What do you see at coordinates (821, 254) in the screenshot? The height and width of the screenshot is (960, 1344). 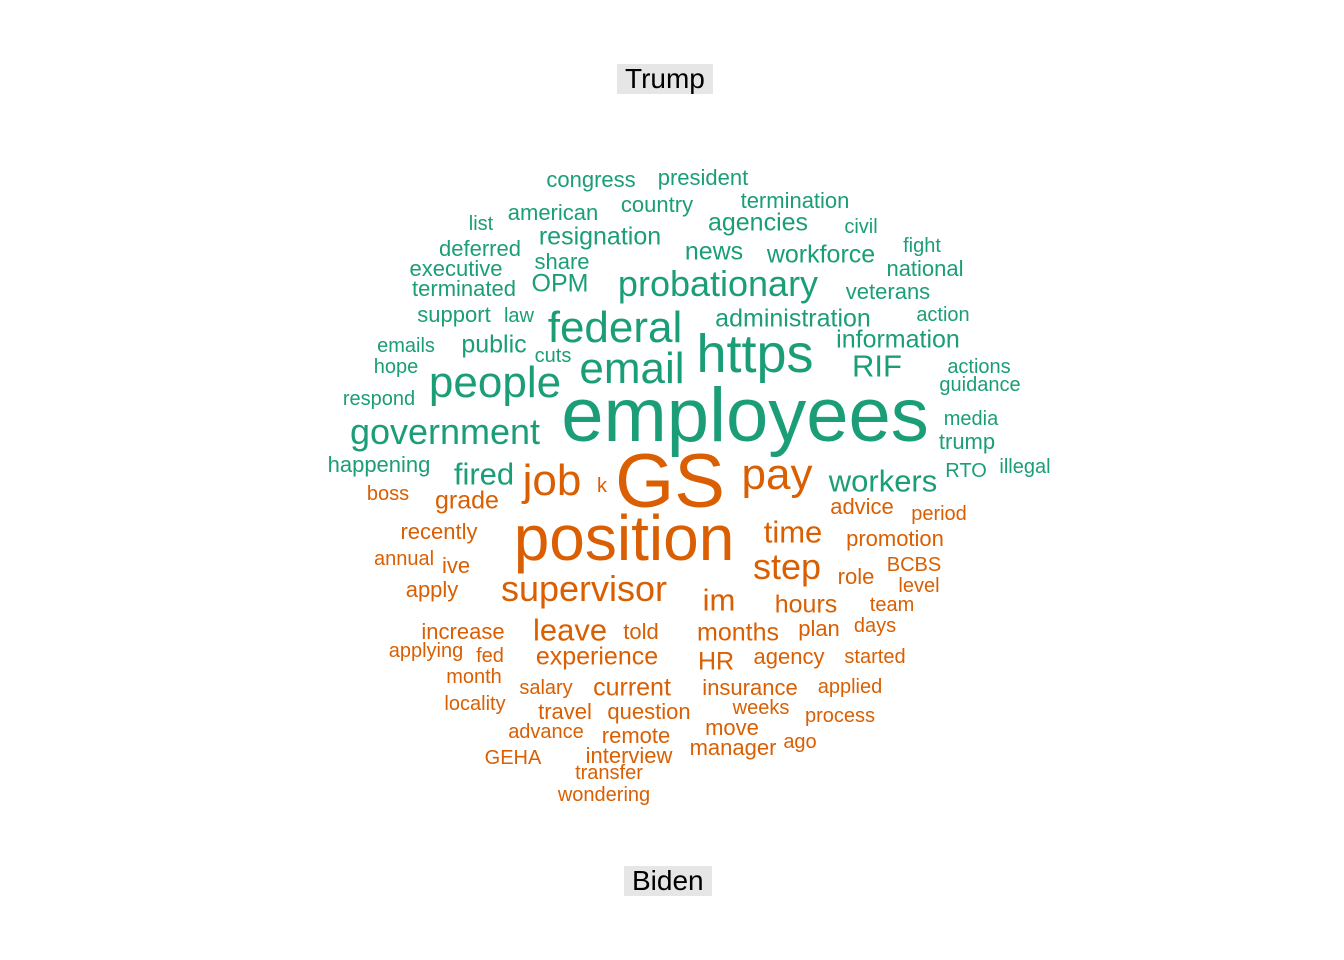 I see `word-workforce: workforce` at bounding box center [821, 254].